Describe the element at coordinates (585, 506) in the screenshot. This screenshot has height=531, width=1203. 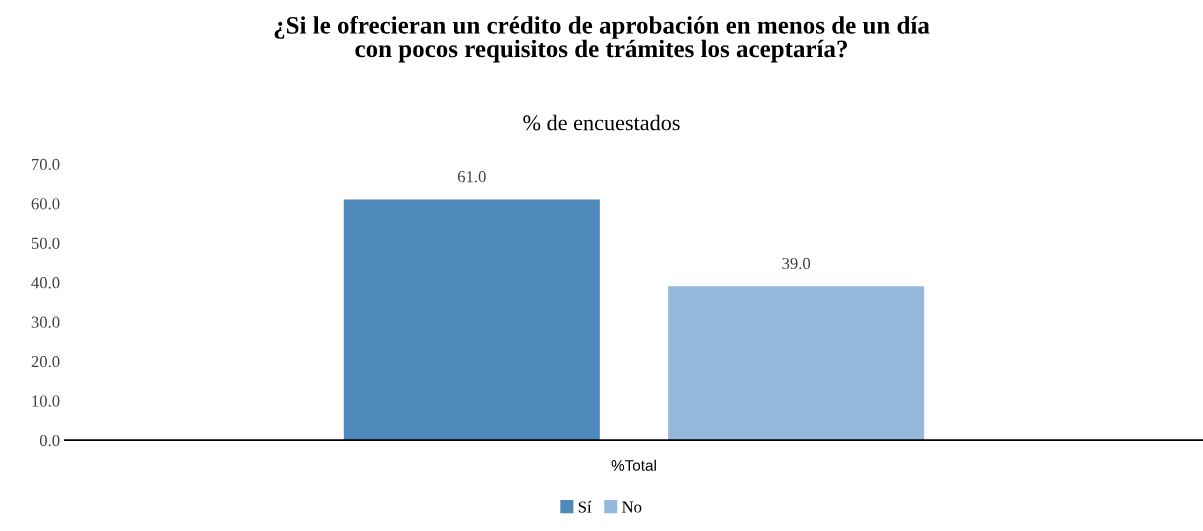
I see `legend-label: Sí` at that location.